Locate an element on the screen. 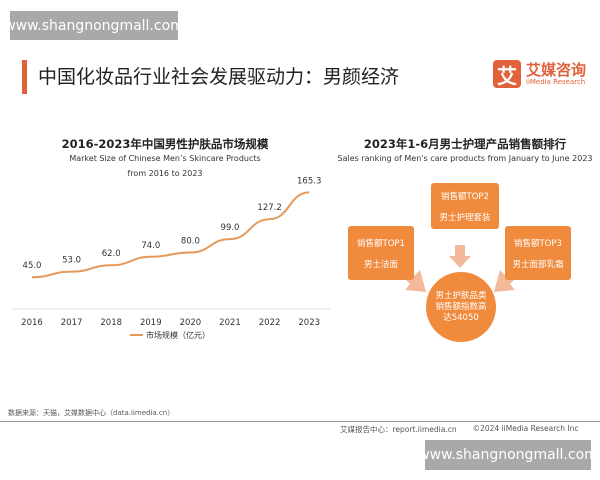 Image resolution: width=600 pixels, height=480 pixels. page-title: 中国化妆品行业社会发展驱动力：男颜经济 is located at coordinates (219, 77).